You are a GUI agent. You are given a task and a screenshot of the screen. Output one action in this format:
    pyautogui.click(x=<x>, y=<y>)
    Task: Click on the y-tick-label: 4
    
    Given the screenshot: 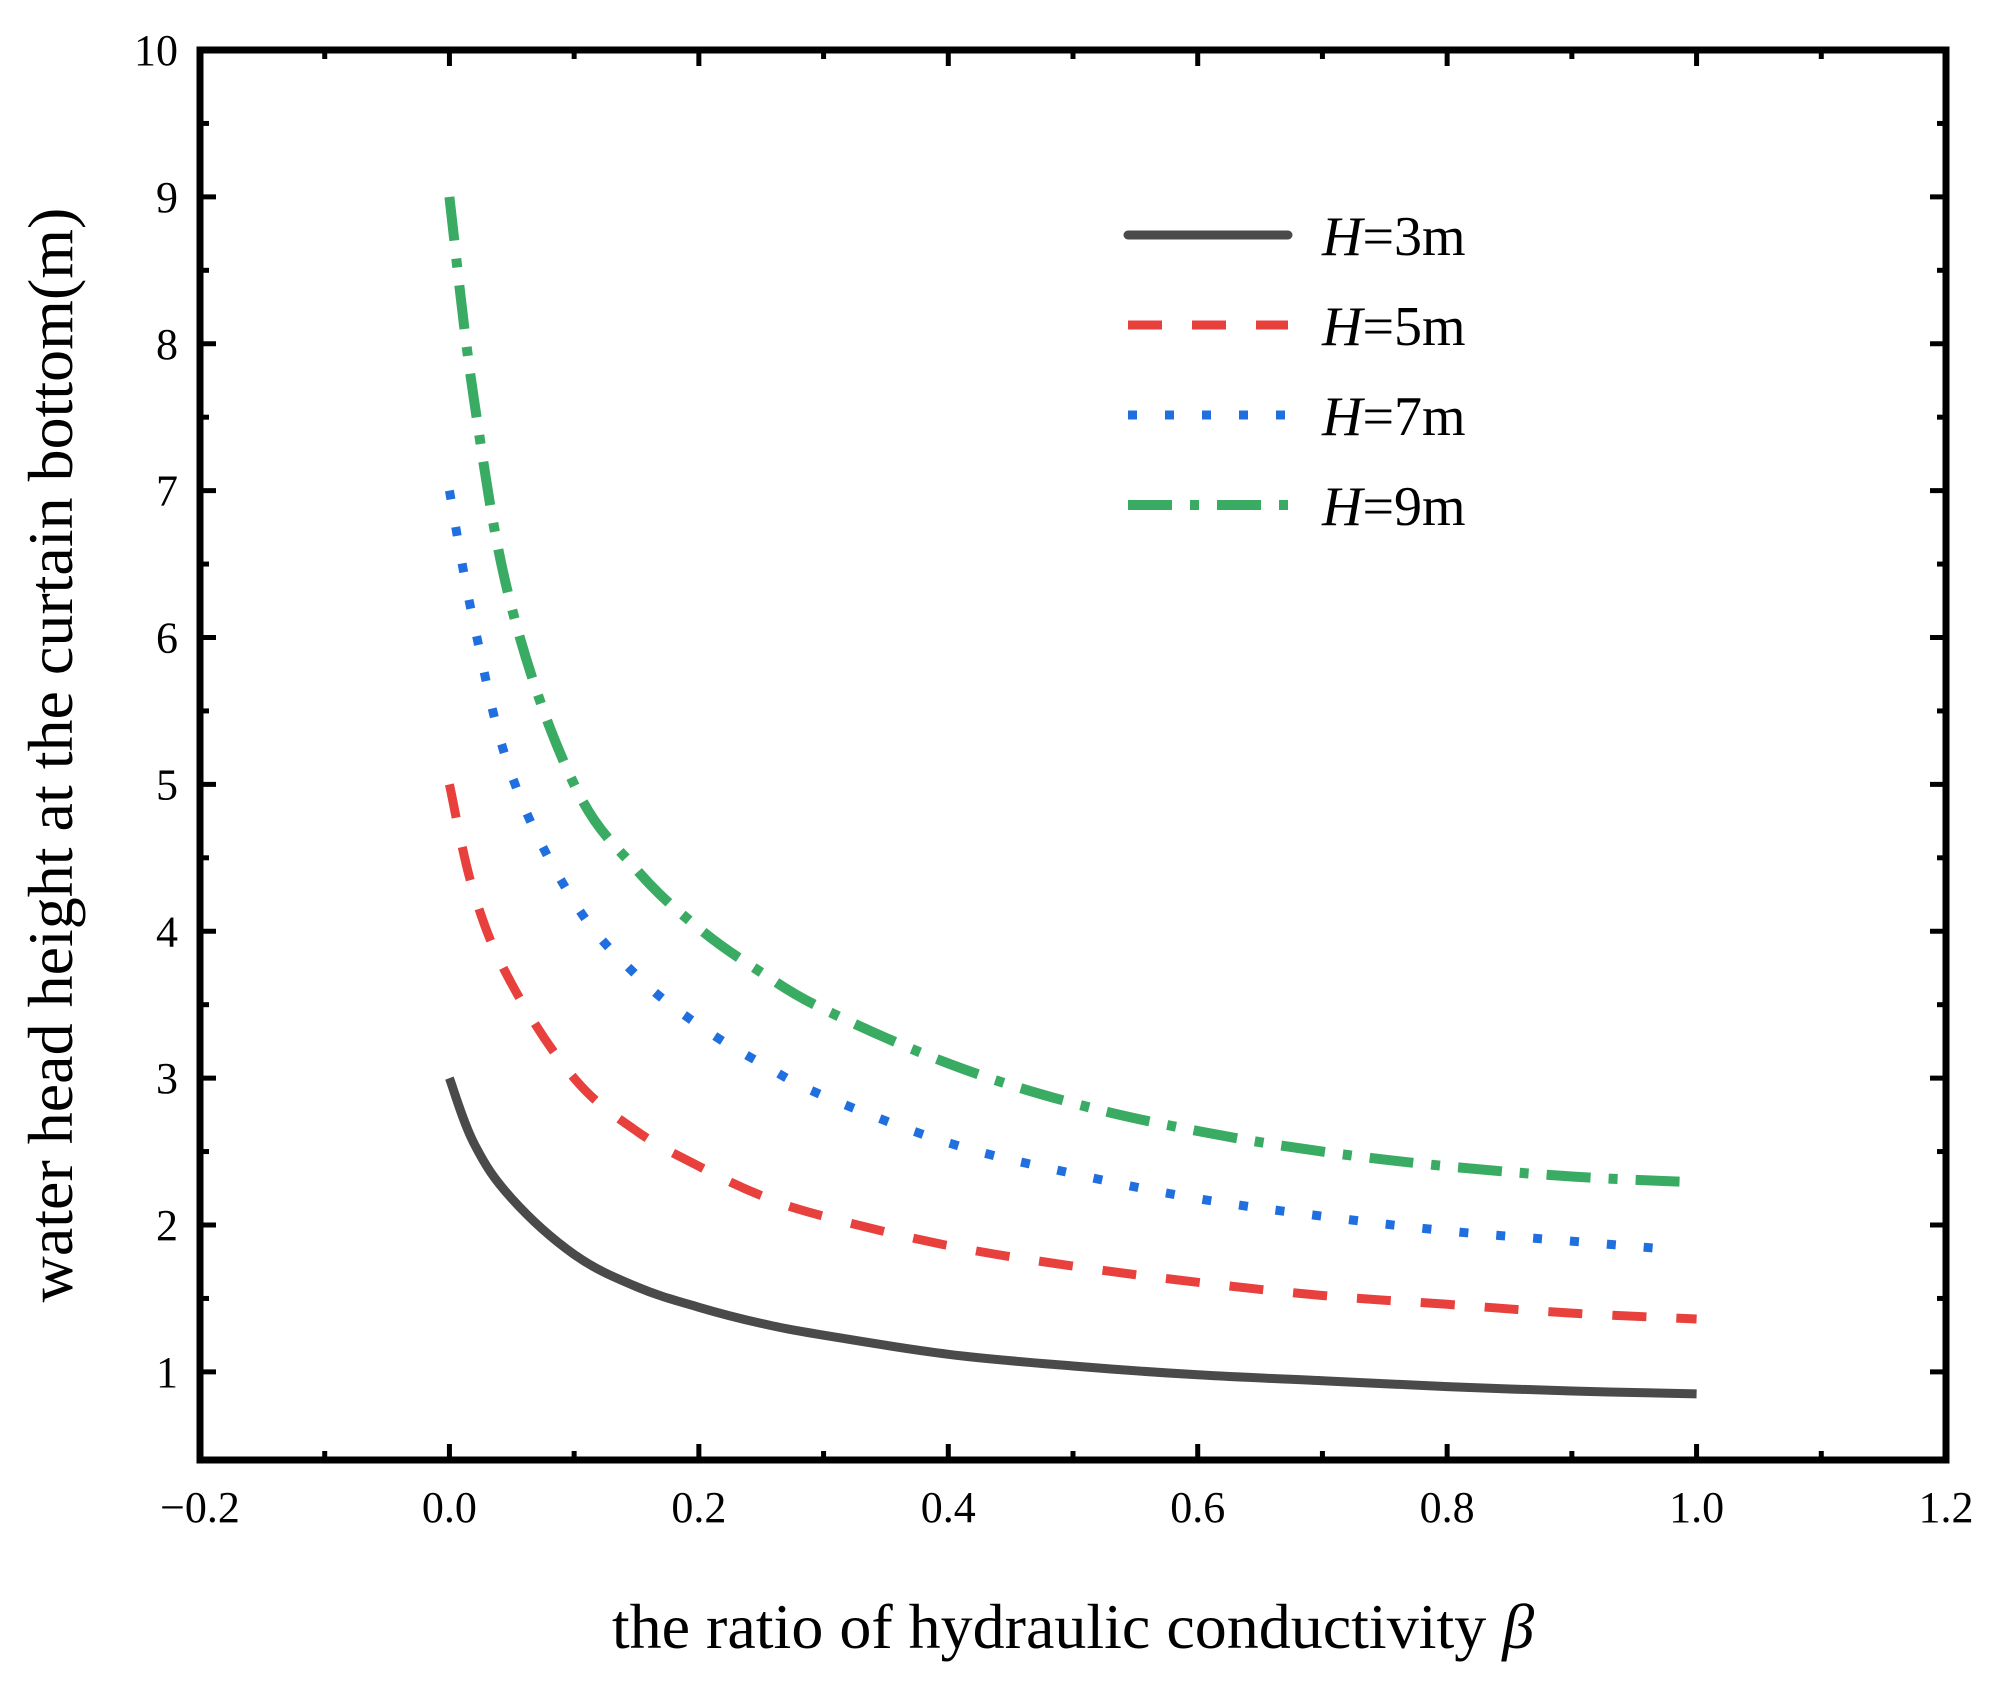 What is the action you would take?
    pyautogui.click(x=167, y=931)
    